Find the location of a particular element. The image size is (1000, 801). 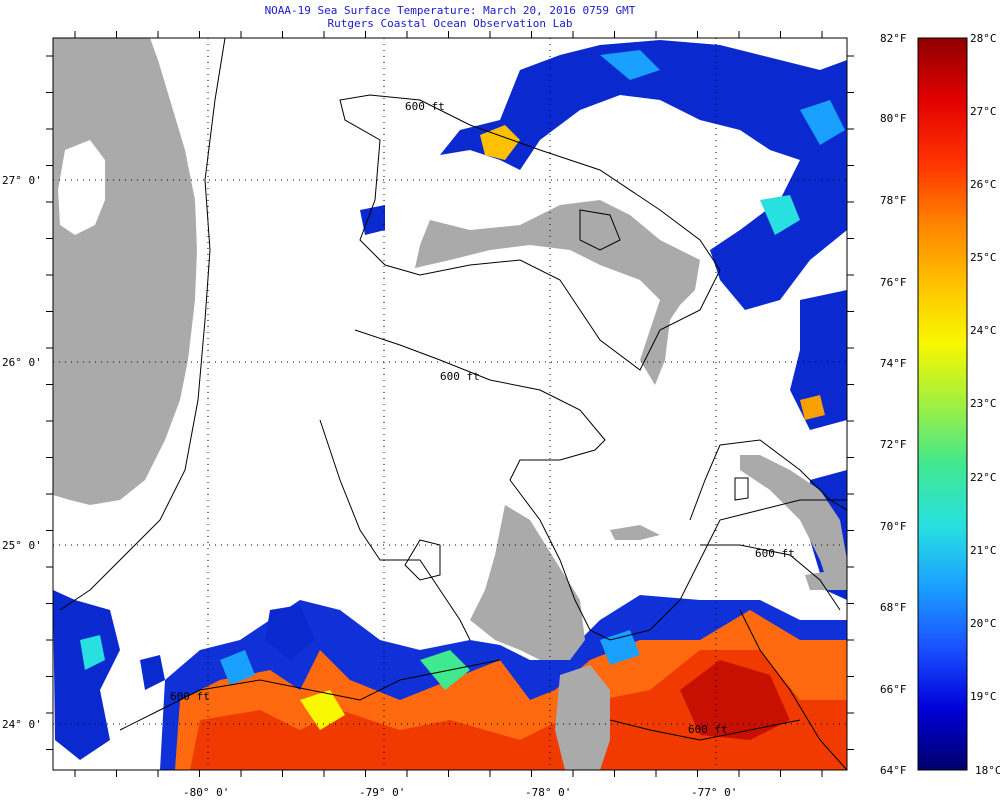

lon-label-80: -80° 0' is located at coordinates (206, 792).